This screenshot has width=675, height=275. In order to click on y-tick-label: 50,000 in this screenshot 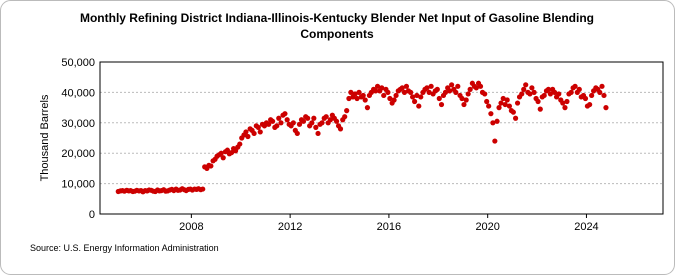, I will do `click(78, 63)`.